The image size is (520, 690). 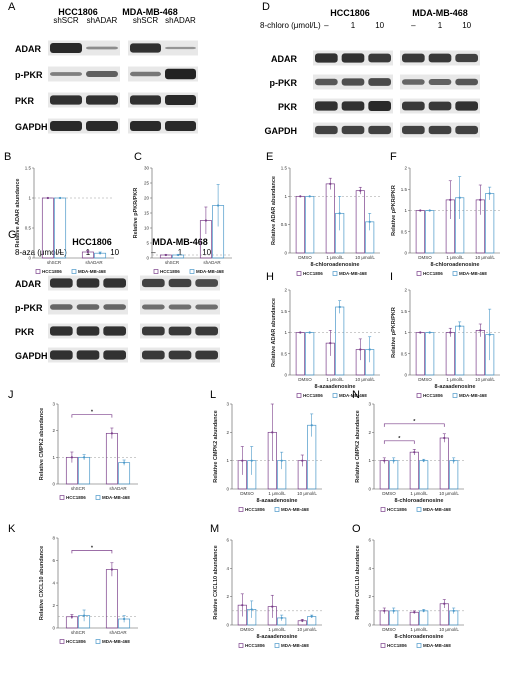 I want to click on x-axis-label: 8-azaadenosine, so click(x=277, y=637).